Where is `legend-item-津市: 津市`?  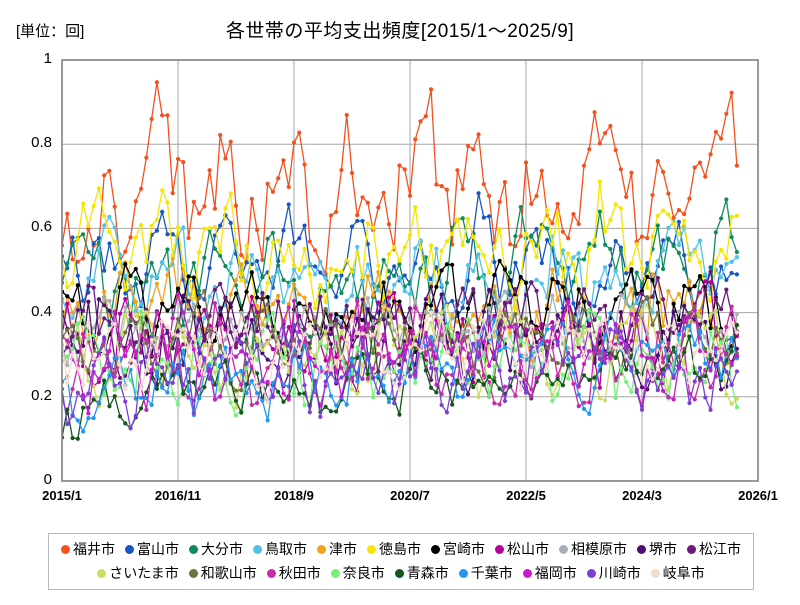 legend-item-津市: 津市 is located at coordinates (337, 549).